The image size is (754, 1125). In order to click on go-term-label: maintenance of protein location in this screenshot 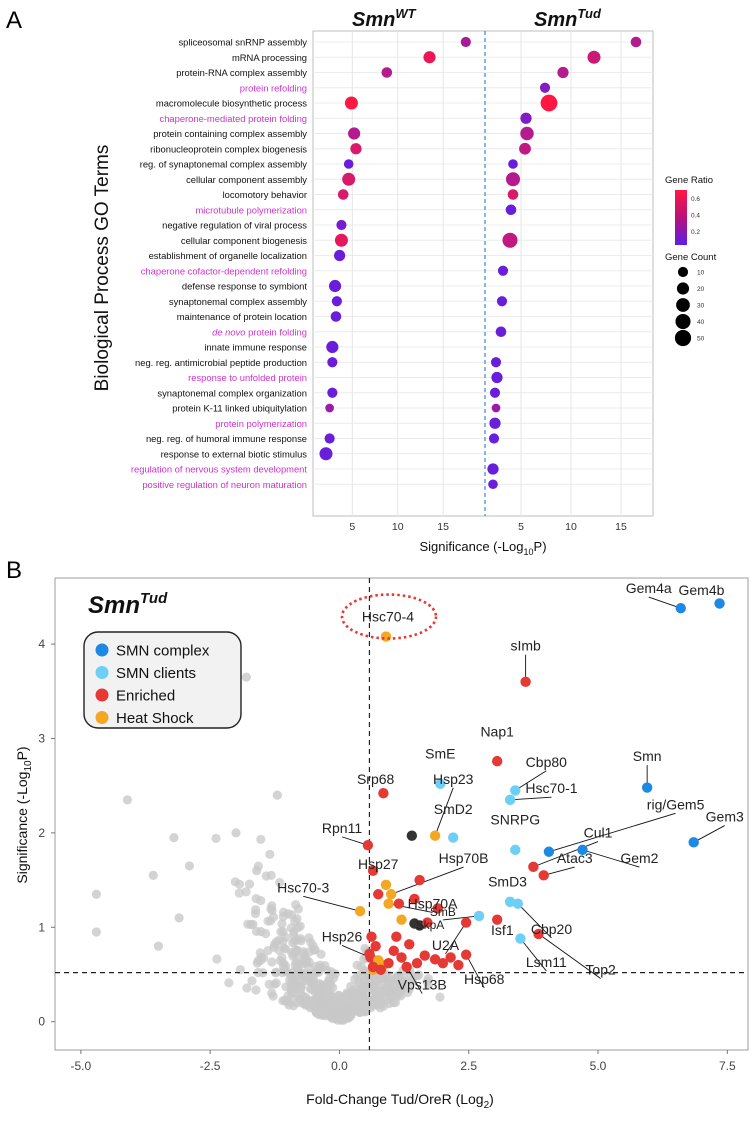, I will do `click(242, 316)`.